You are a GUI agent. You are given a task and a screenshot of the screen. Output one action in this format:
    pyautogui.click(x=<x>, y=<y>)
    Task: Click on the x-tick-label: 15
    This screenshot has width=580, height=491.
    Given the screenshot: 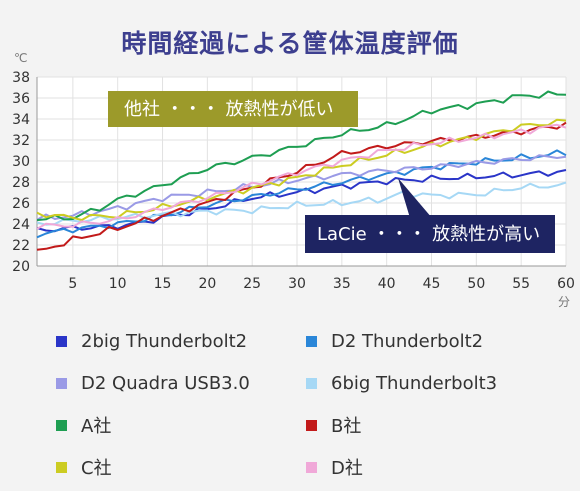 What is the action you would take?
    pyautogui.click(x=163, y=284)
    